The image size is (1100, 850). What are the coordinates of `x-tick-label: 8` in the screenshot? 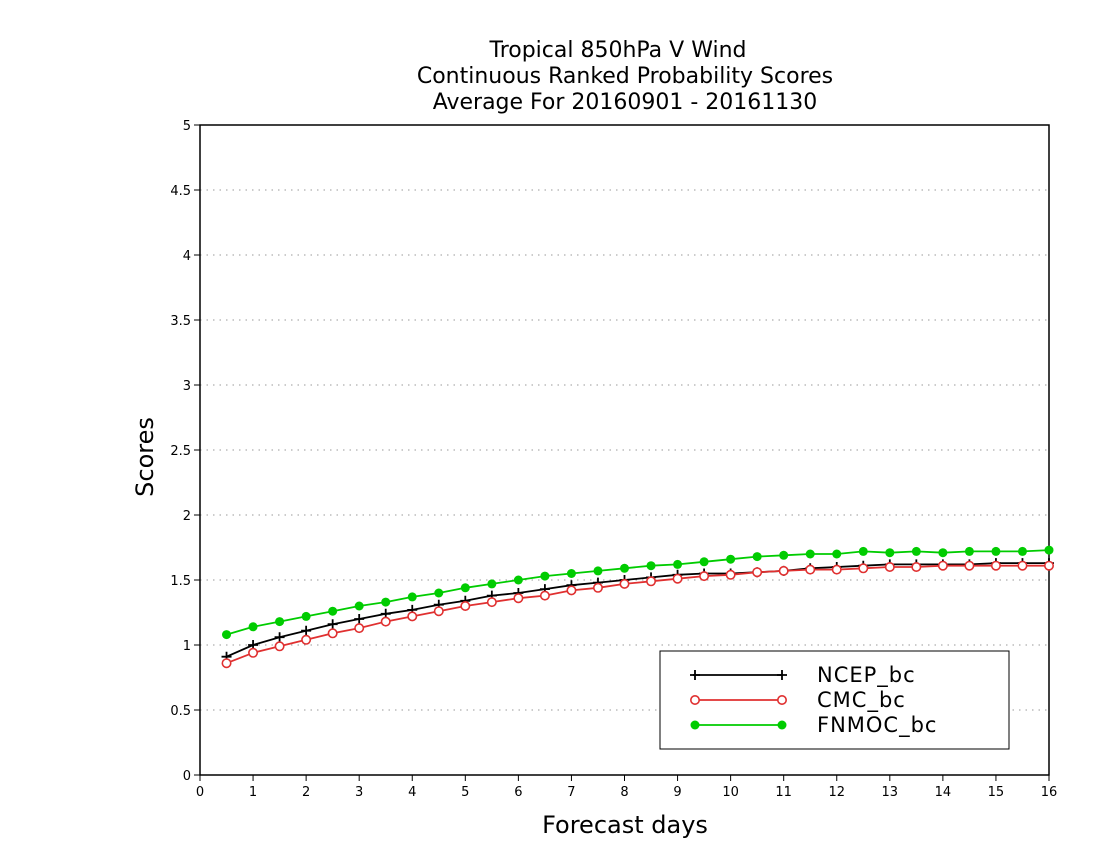 It's located at (624, 792).